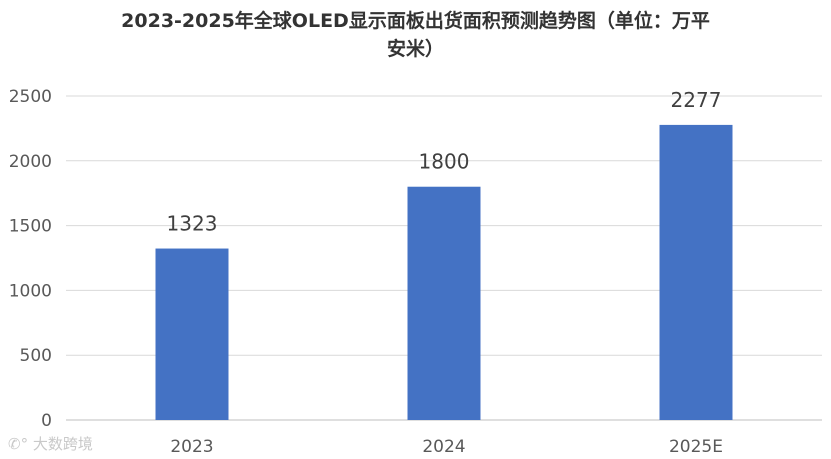  I want to click on data-label-2023: 1323, so click(192, 224).